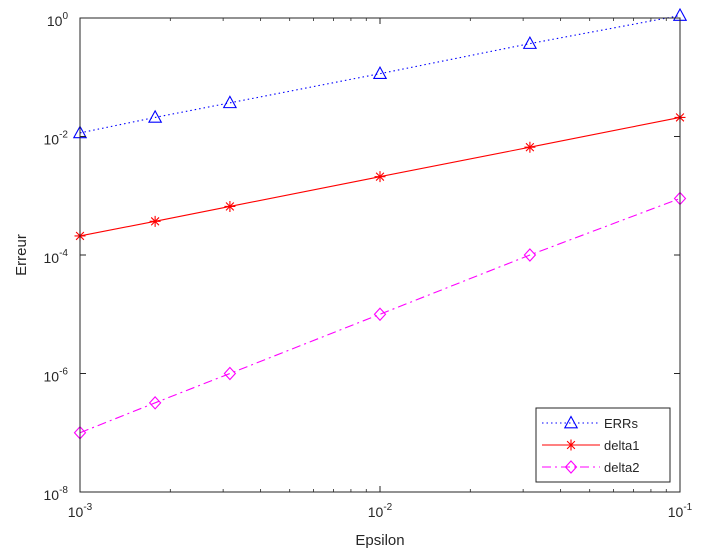  What do you see at coordinates (56, 494) in the screenshot?
I see `y-tick-label: 10⁻⁸` at bounding box center [56, 494].